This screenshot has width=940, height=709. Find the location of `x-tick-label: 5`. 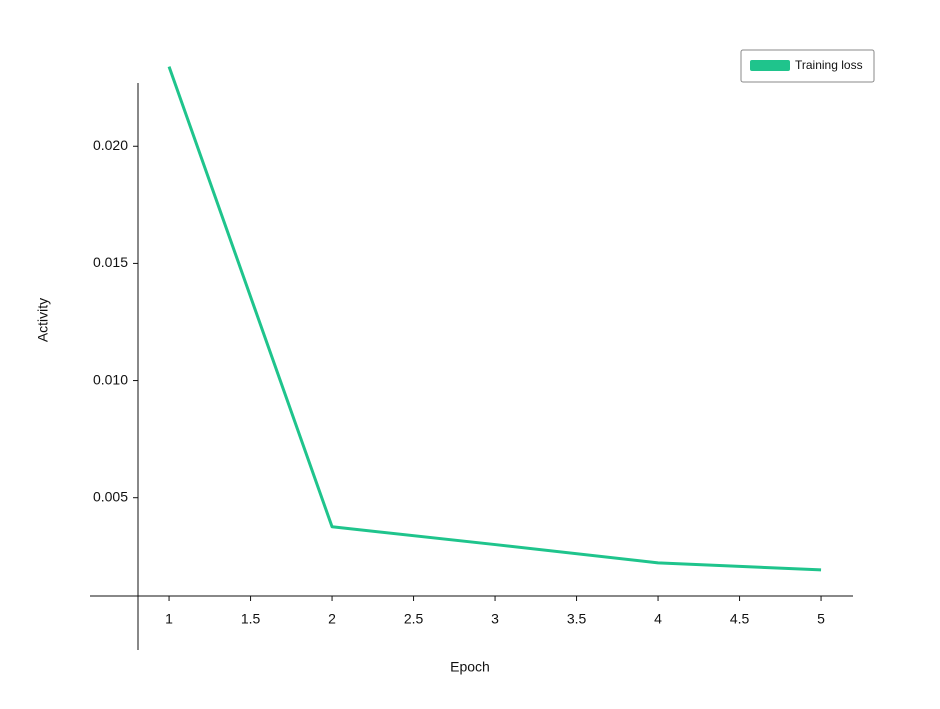

x-tick-label: 5 is located at coordinates (821, 619).